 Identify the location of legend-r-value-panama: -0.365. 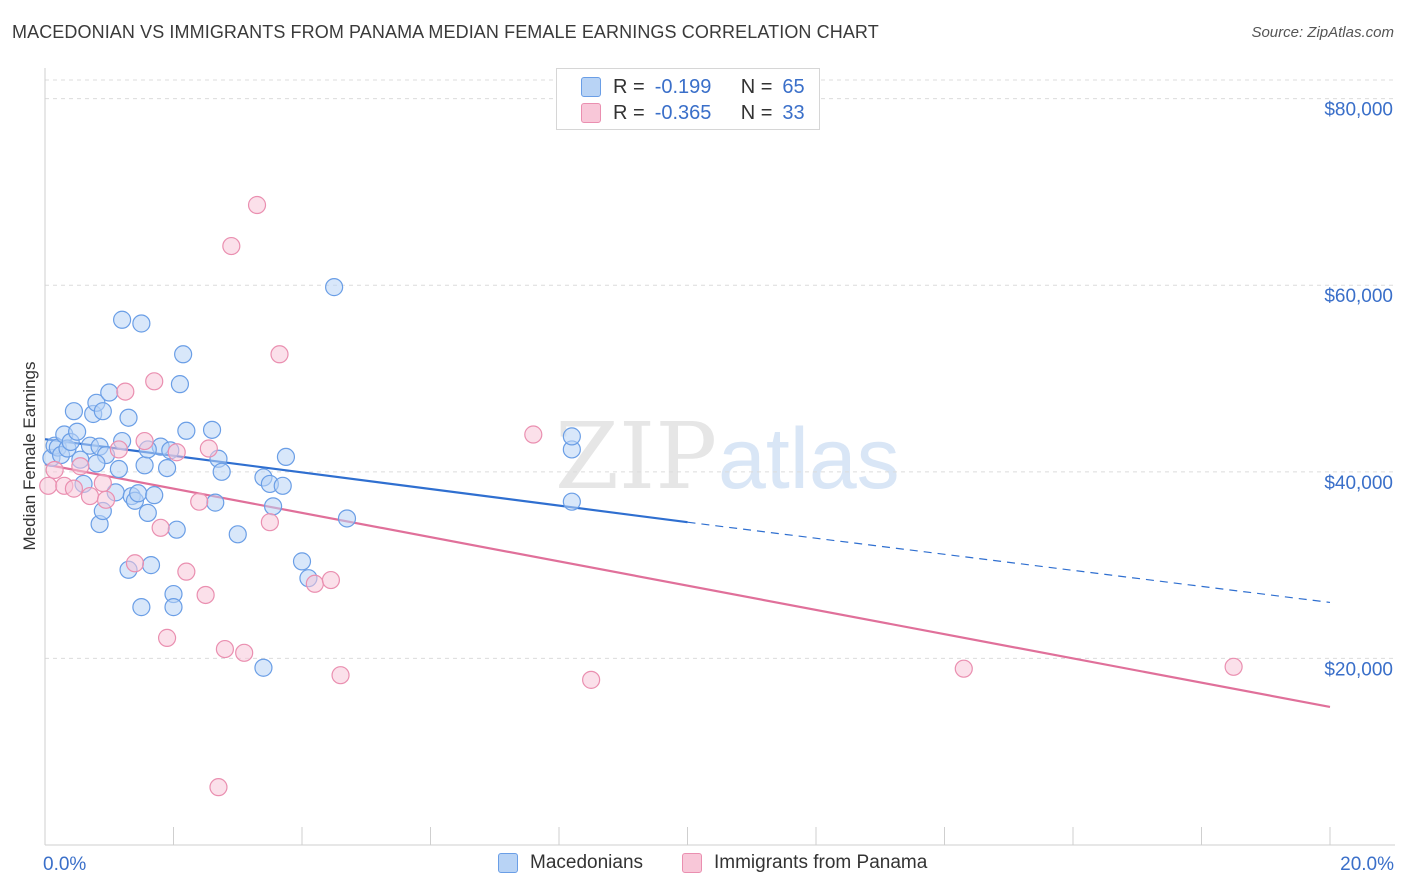
(683, 112).